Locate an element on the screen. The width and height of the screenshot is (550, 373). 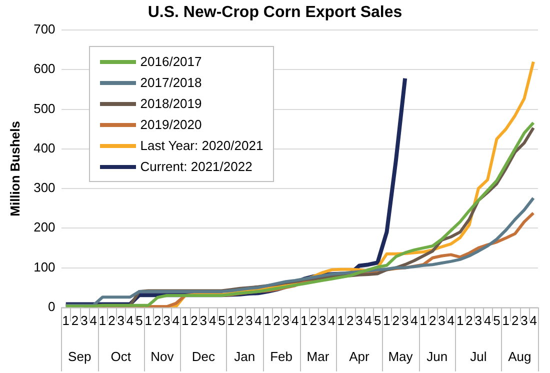
chart-title: U.S. New-Crop Corn Export Sales is located at coordinates (275, 13).